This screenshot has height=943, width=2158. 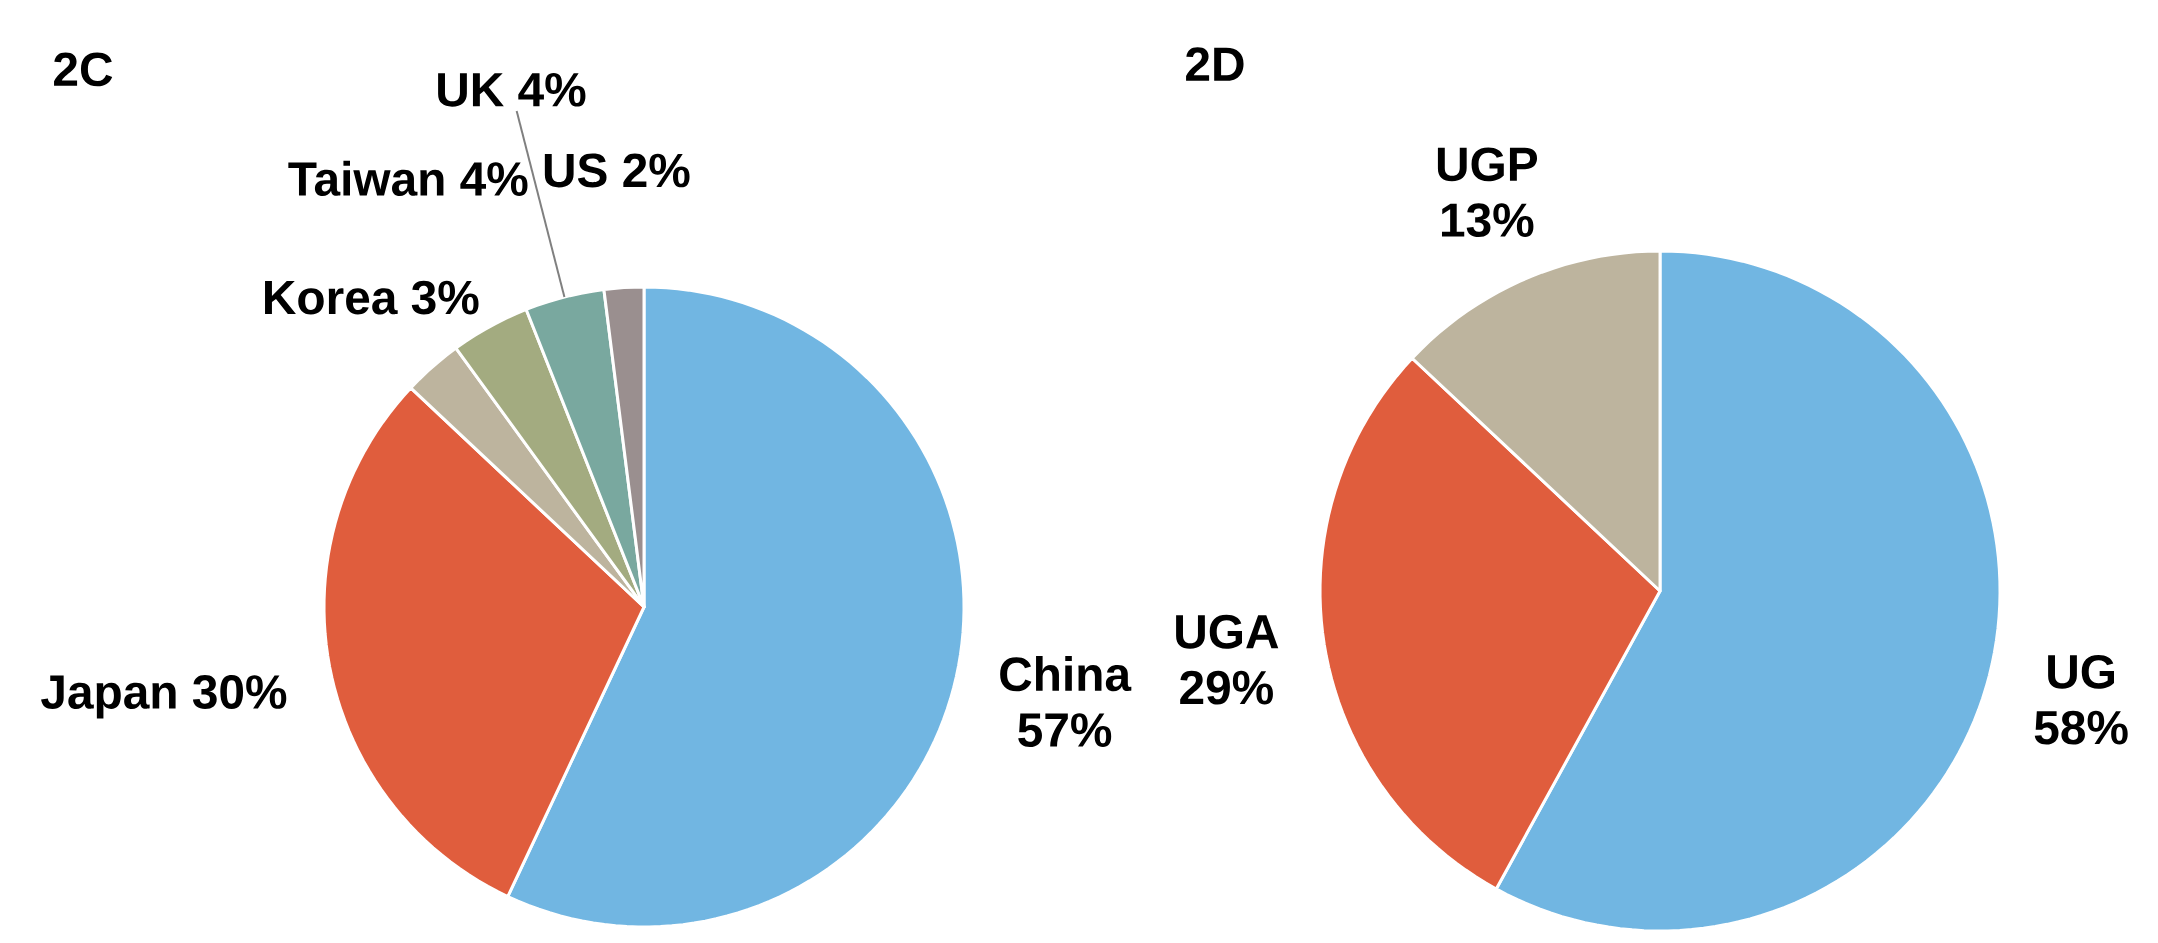 What do you see at coordinates (108, 697) in the screenshot?
I see `slice-label: Japan` at bounding box center [108, 697].